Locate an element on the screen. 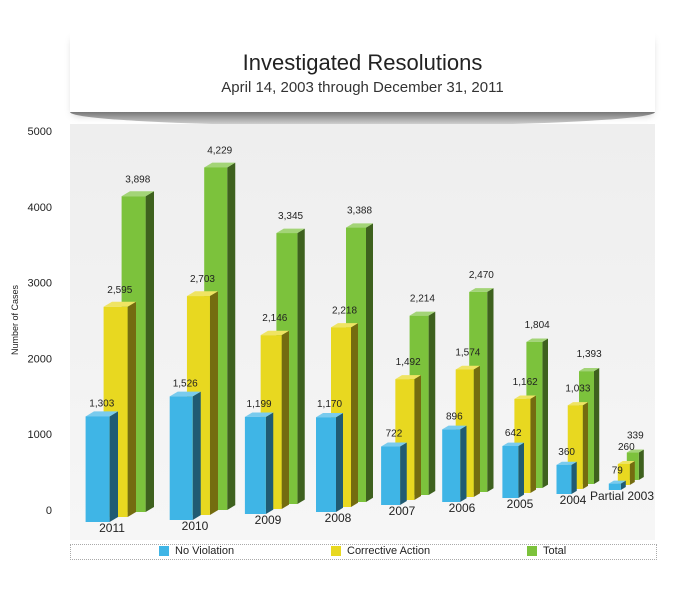 This screenshot has height=592, width=680. data-label: 3,388 is located at coordinates (359, 211).